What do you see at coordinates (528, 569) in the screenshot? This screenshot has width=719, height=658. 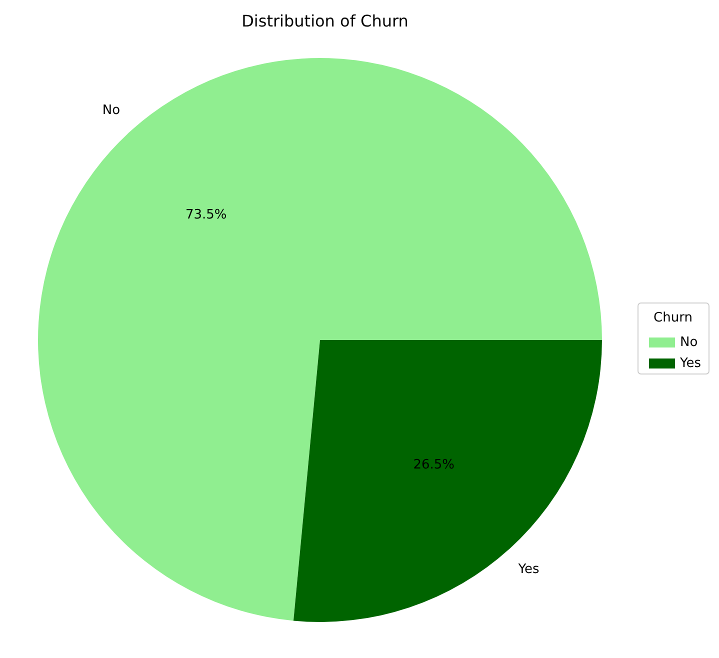 I see `slice-label: Yes` at bounding box center [528, 569].